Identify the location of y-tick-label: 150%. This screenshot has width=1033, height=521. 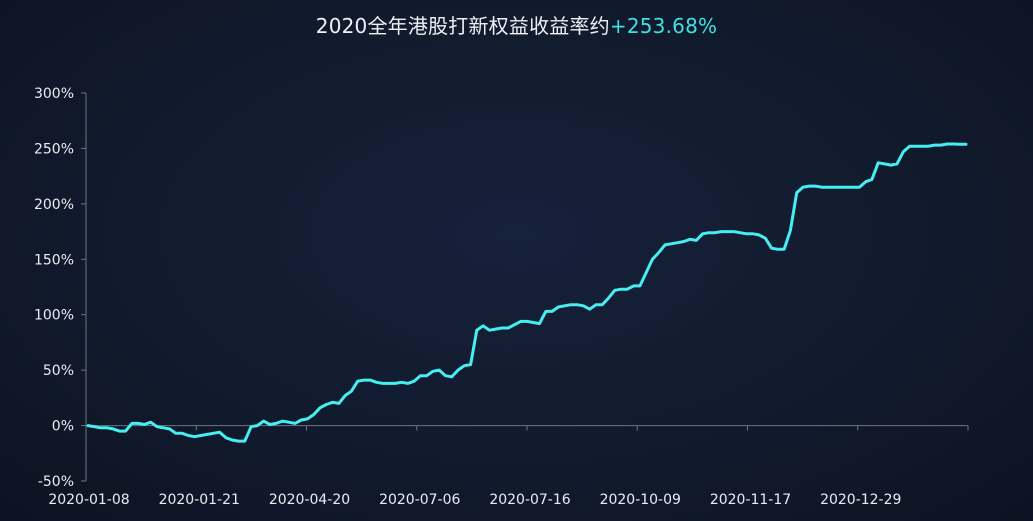
(54, 260).